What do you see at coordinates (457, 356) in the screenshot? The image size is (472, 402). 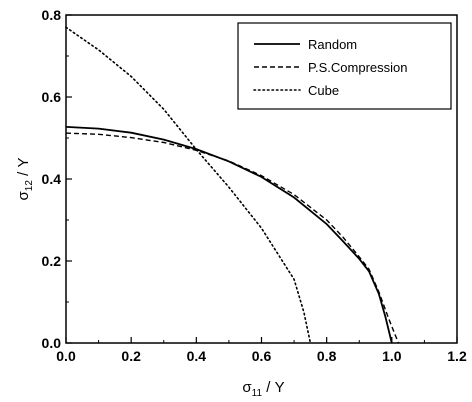 I see `x-tick-label: 1.2` at bounding box center [457, 356].